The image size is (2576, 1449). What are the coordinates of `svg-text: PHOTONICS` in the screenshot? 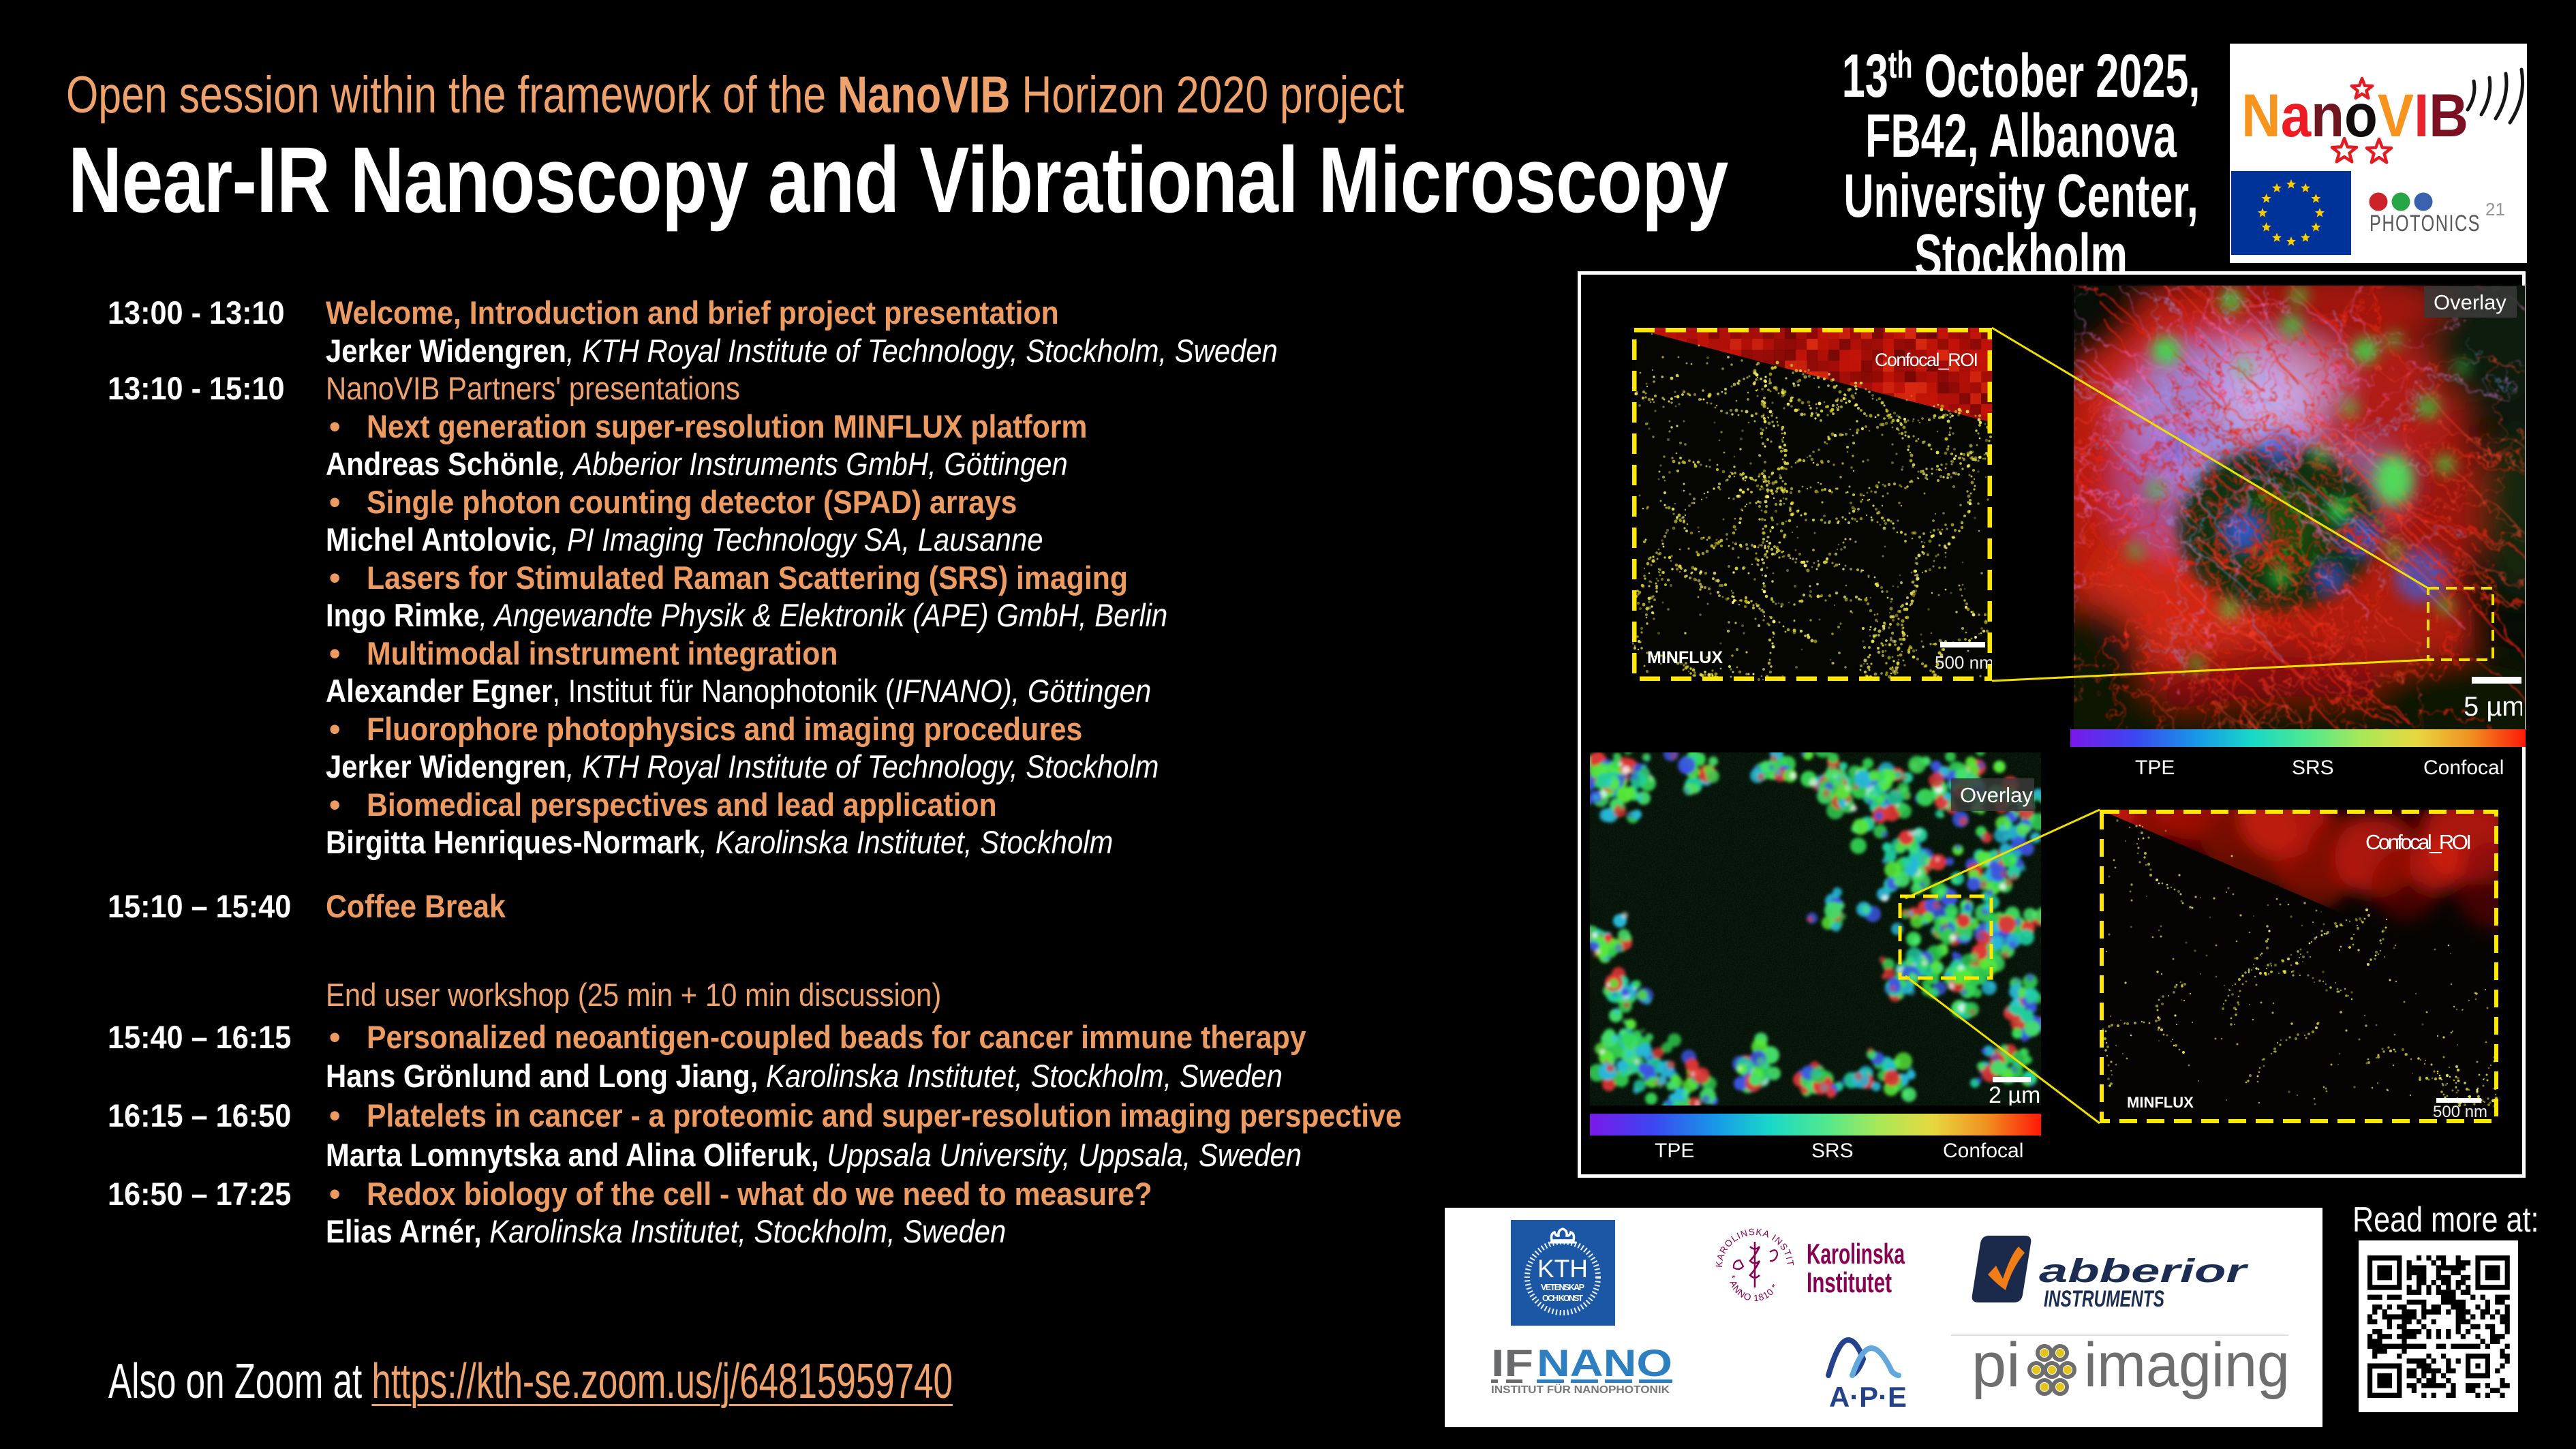 It's located at (2425, 224).